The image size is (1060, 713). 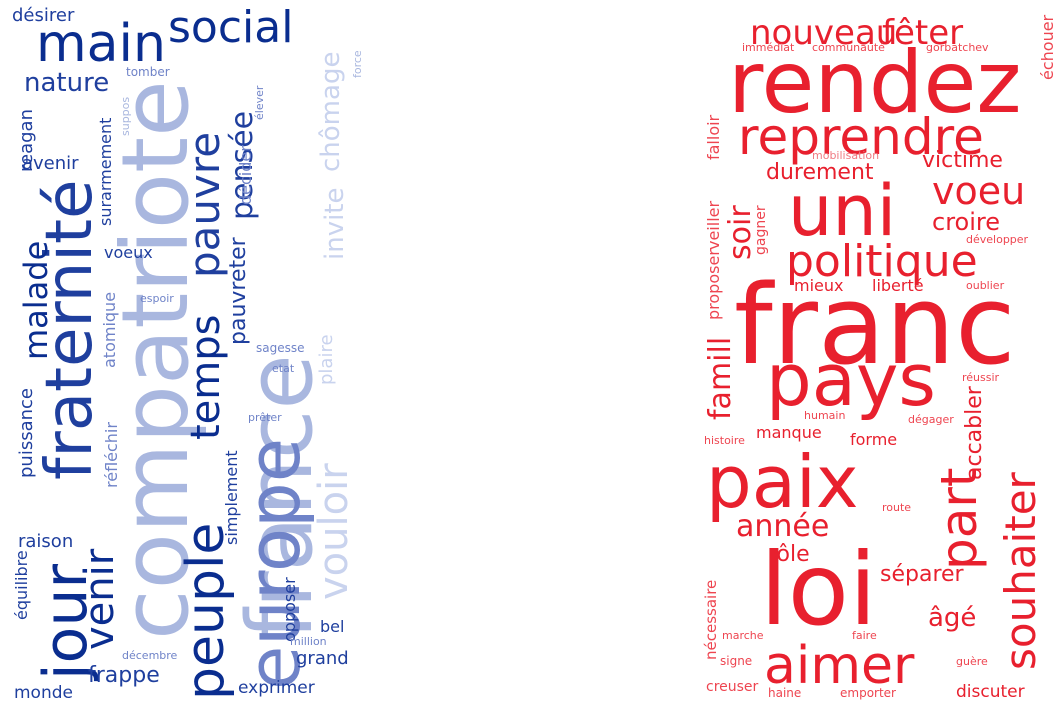 I want to click on cloud-word: pauvreter, so click(x=238, y=291).